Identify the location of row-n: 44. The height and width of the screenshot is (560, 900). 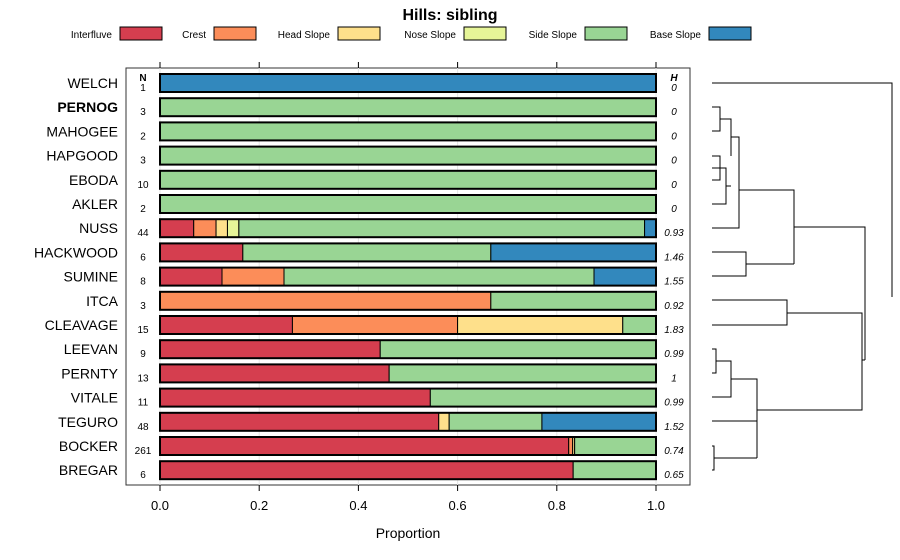
(143, 233).